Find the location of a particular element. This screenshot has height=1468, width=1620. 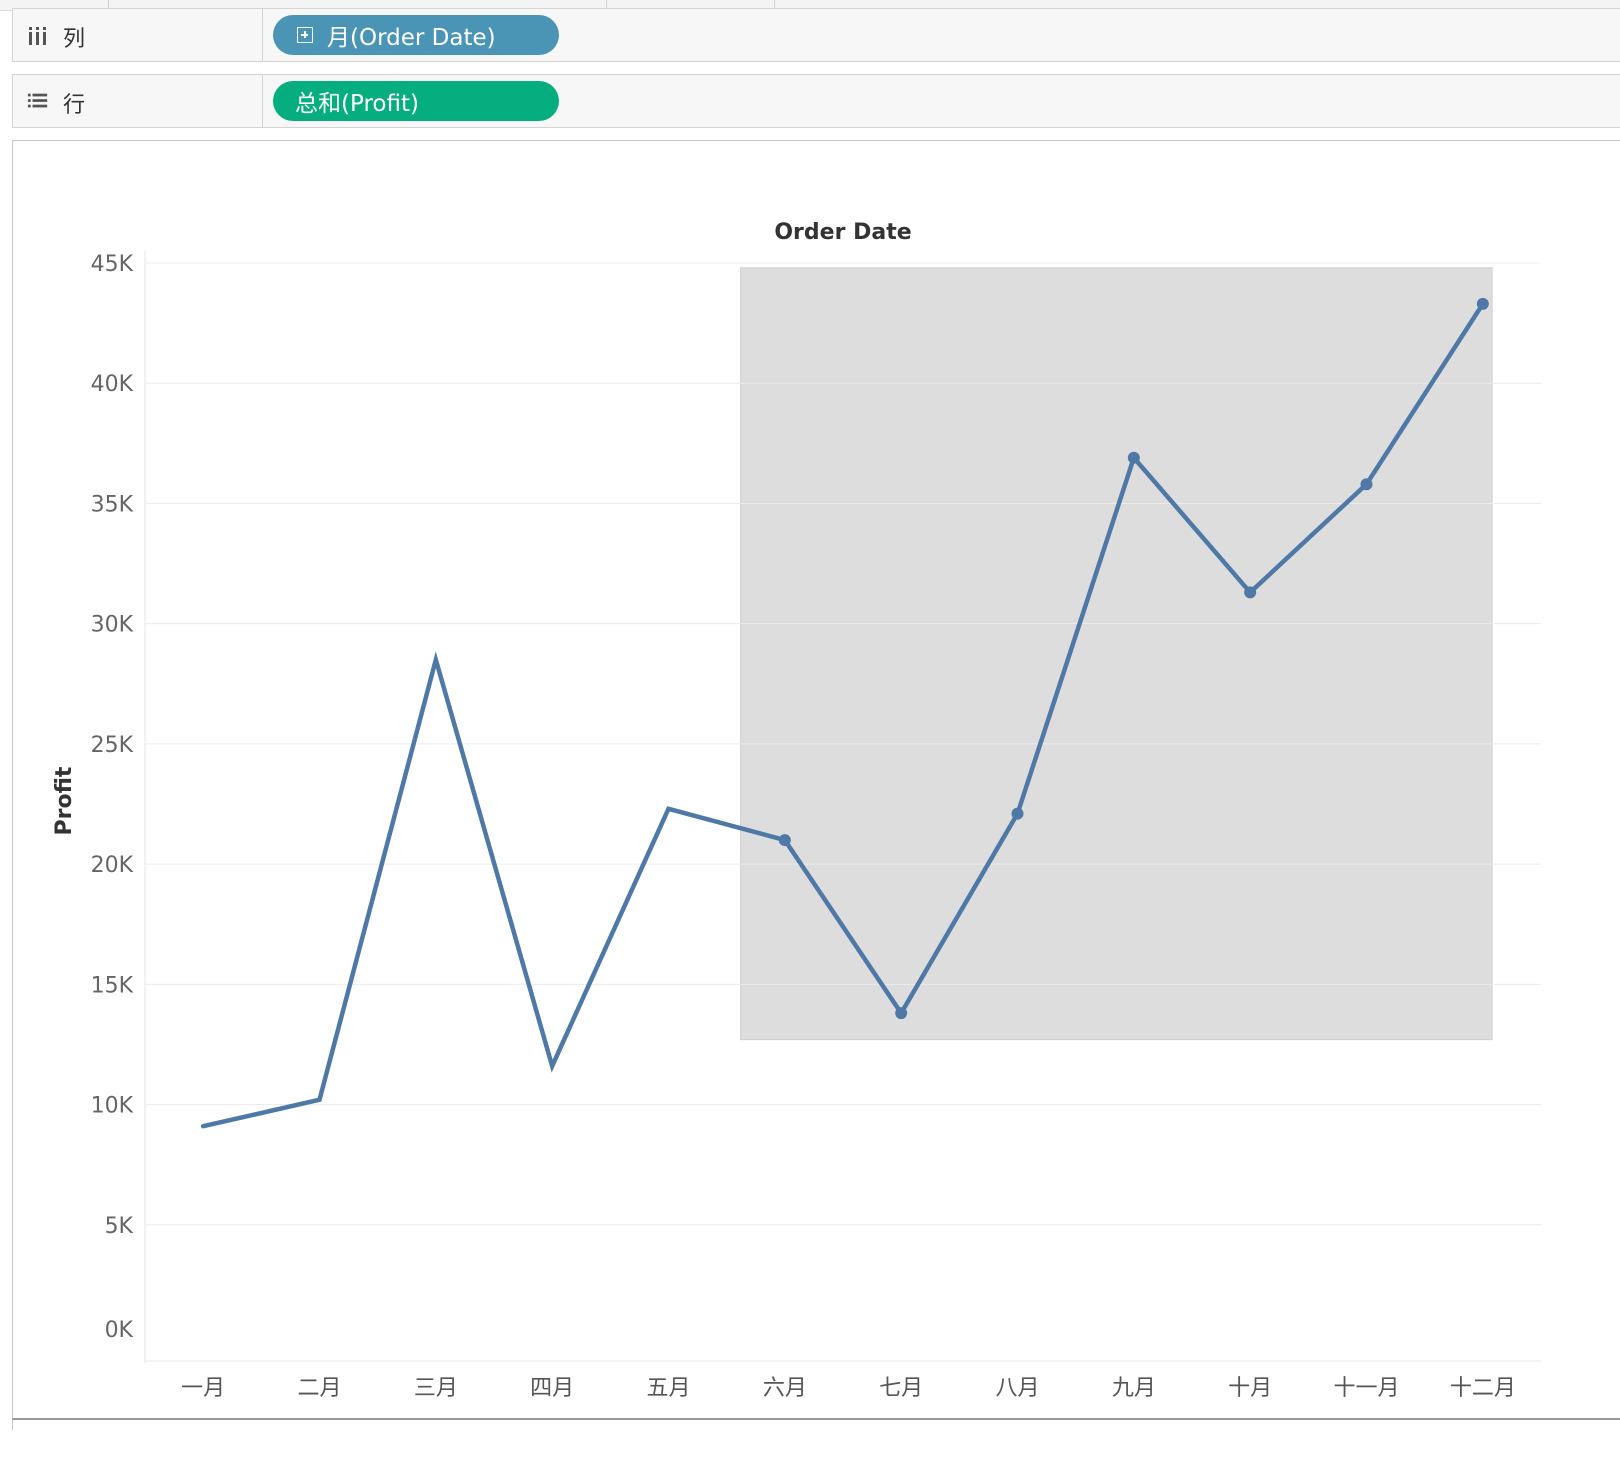

x-tick-label: 五月 is located at coordinates (668, 1388).